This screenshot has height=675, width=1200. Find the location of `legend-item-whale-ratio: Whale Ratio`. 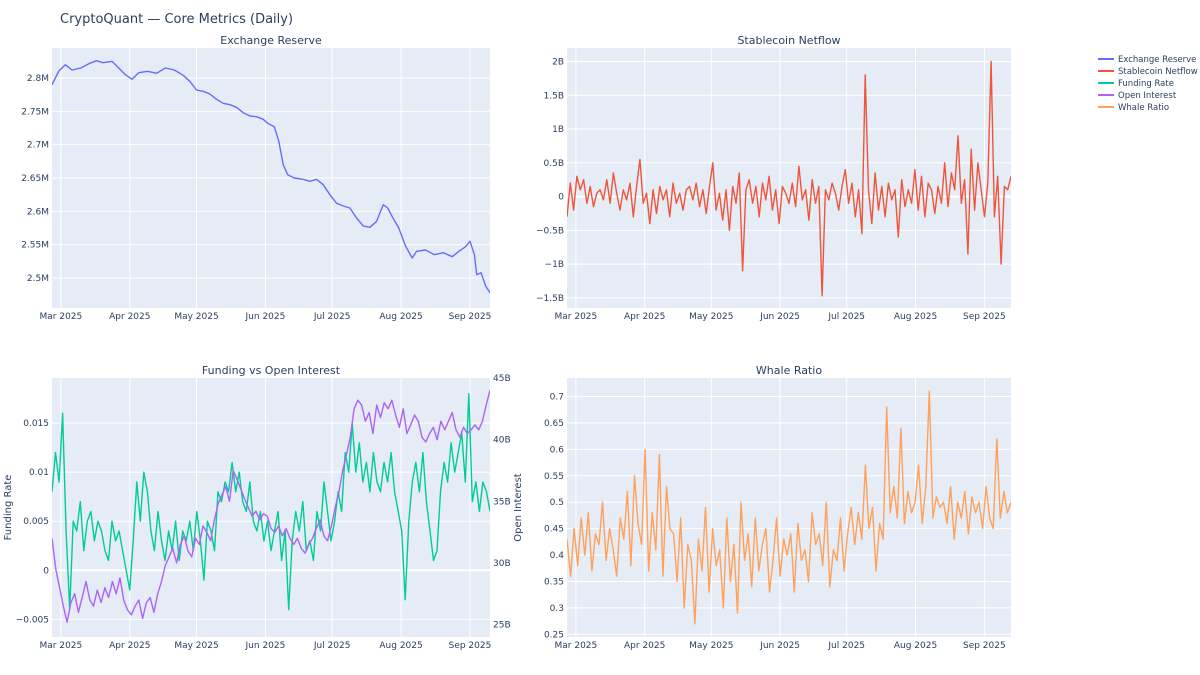

legend-item-whale-ratio: Whale Ratio is located at coordinates (1133, 108).